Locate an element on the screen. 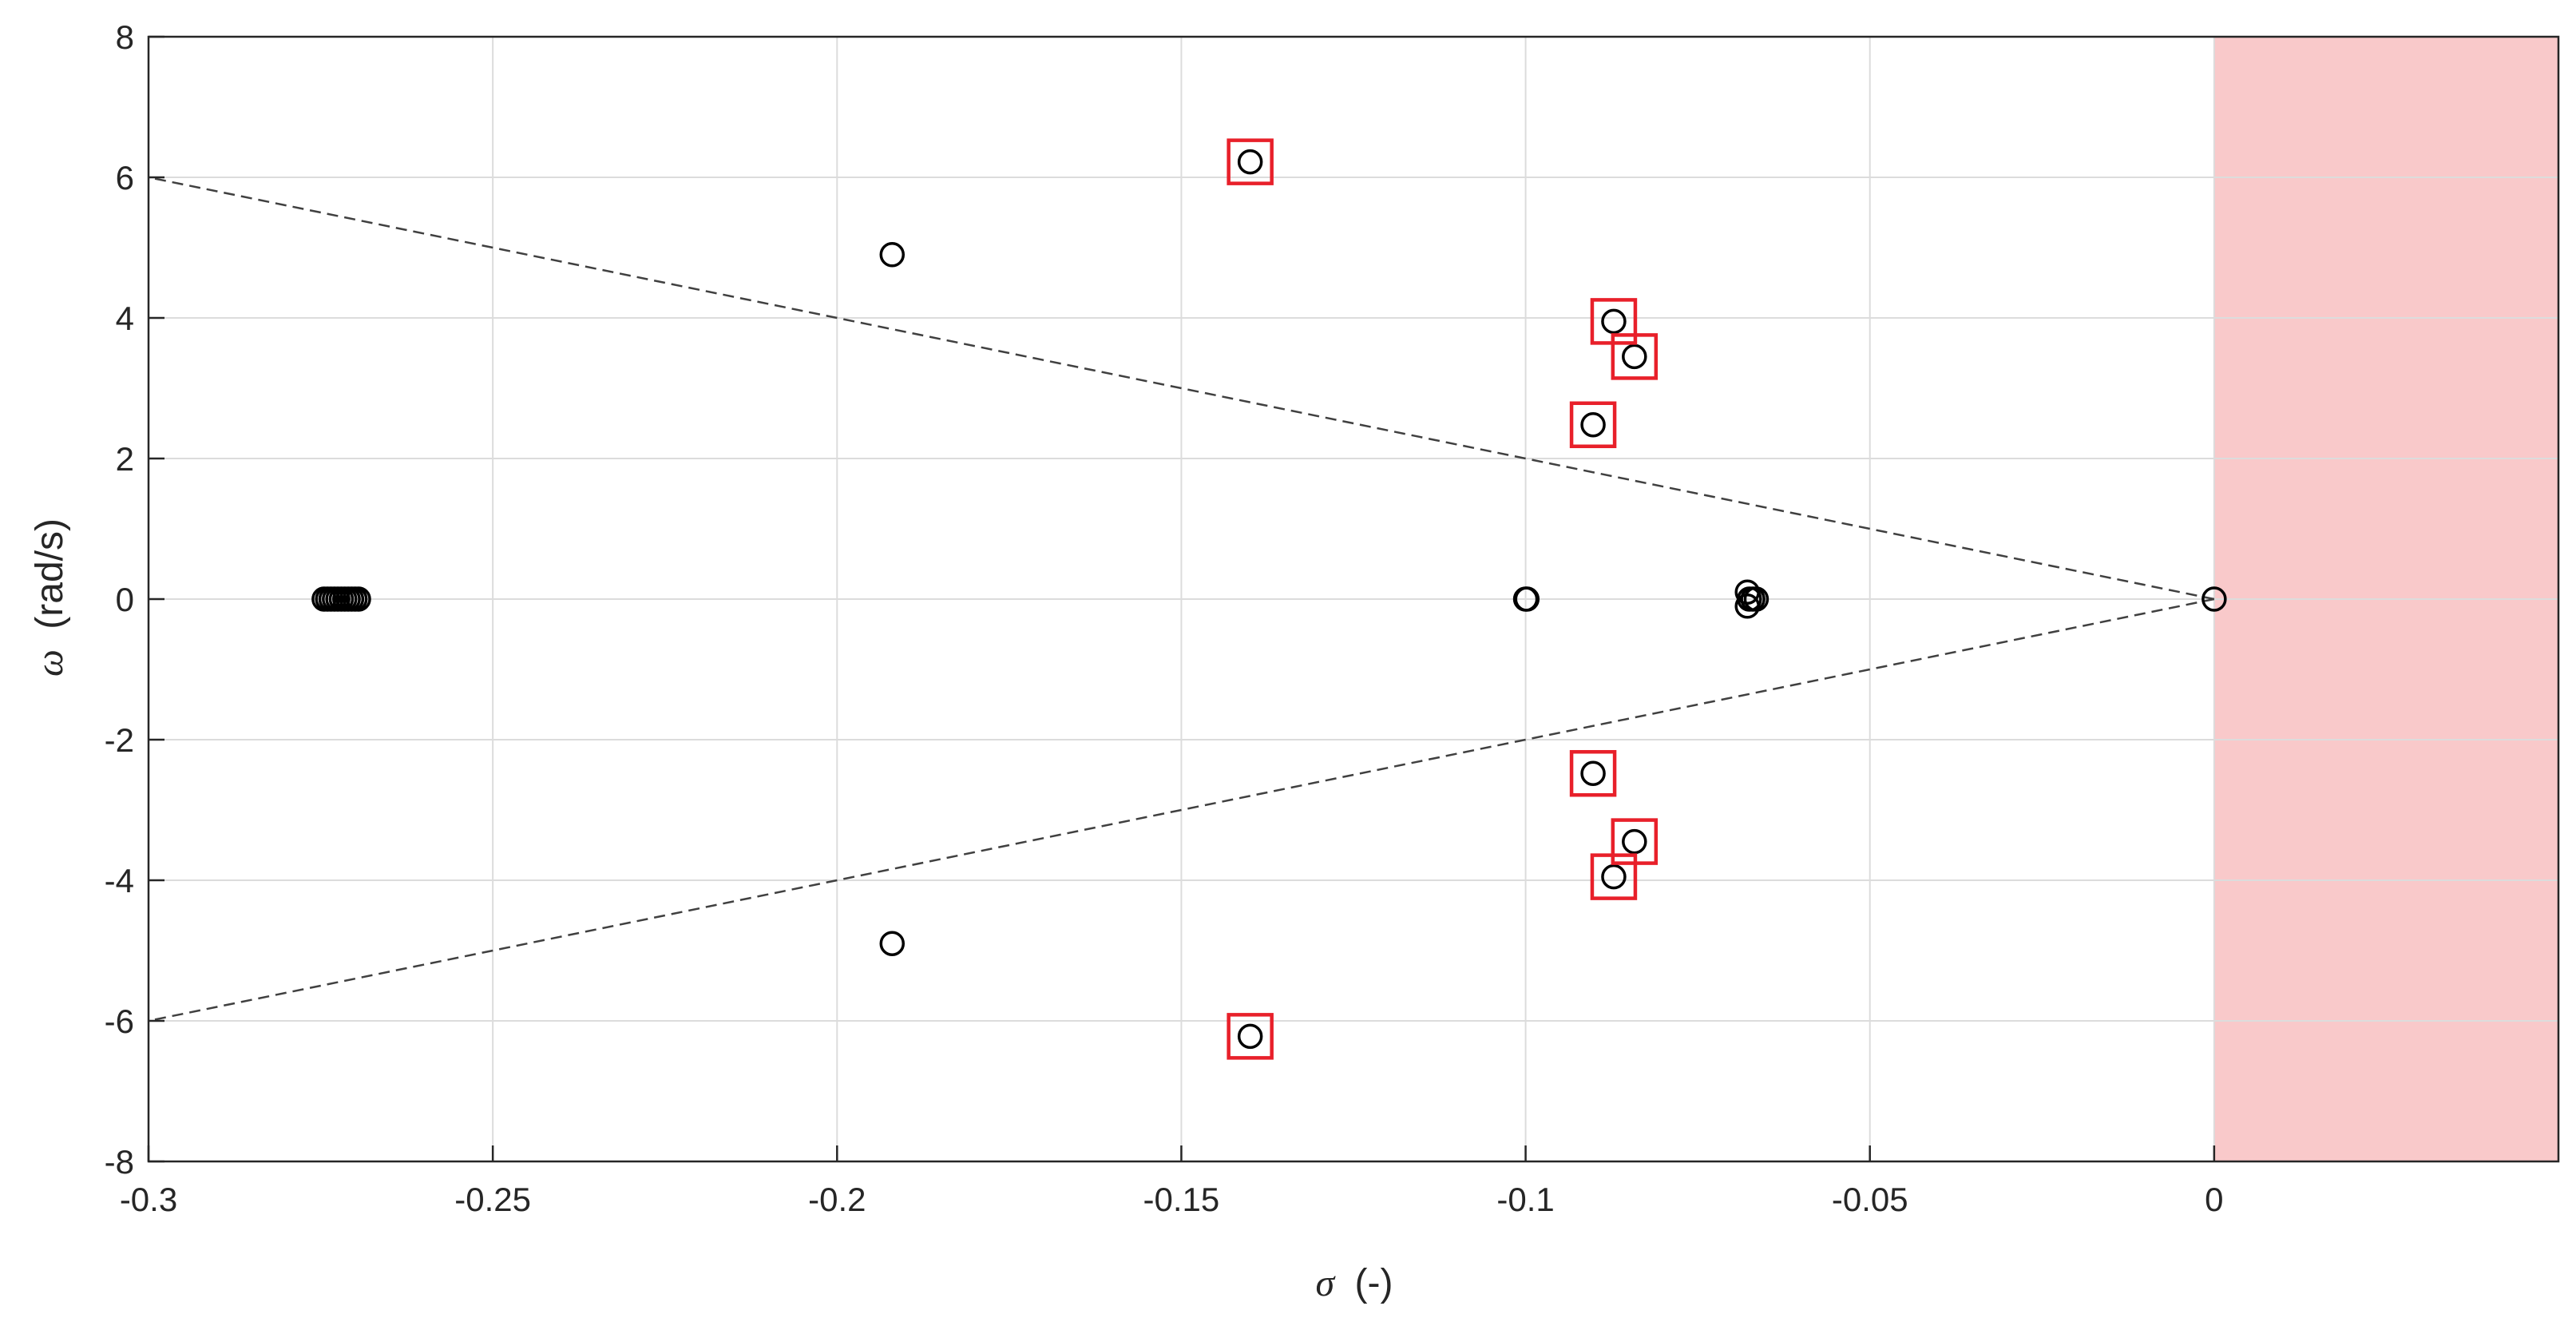 This screenshot has height=1322, width=2576. x-tick-label: -0.15 is located at coordinates (1181, 1200).